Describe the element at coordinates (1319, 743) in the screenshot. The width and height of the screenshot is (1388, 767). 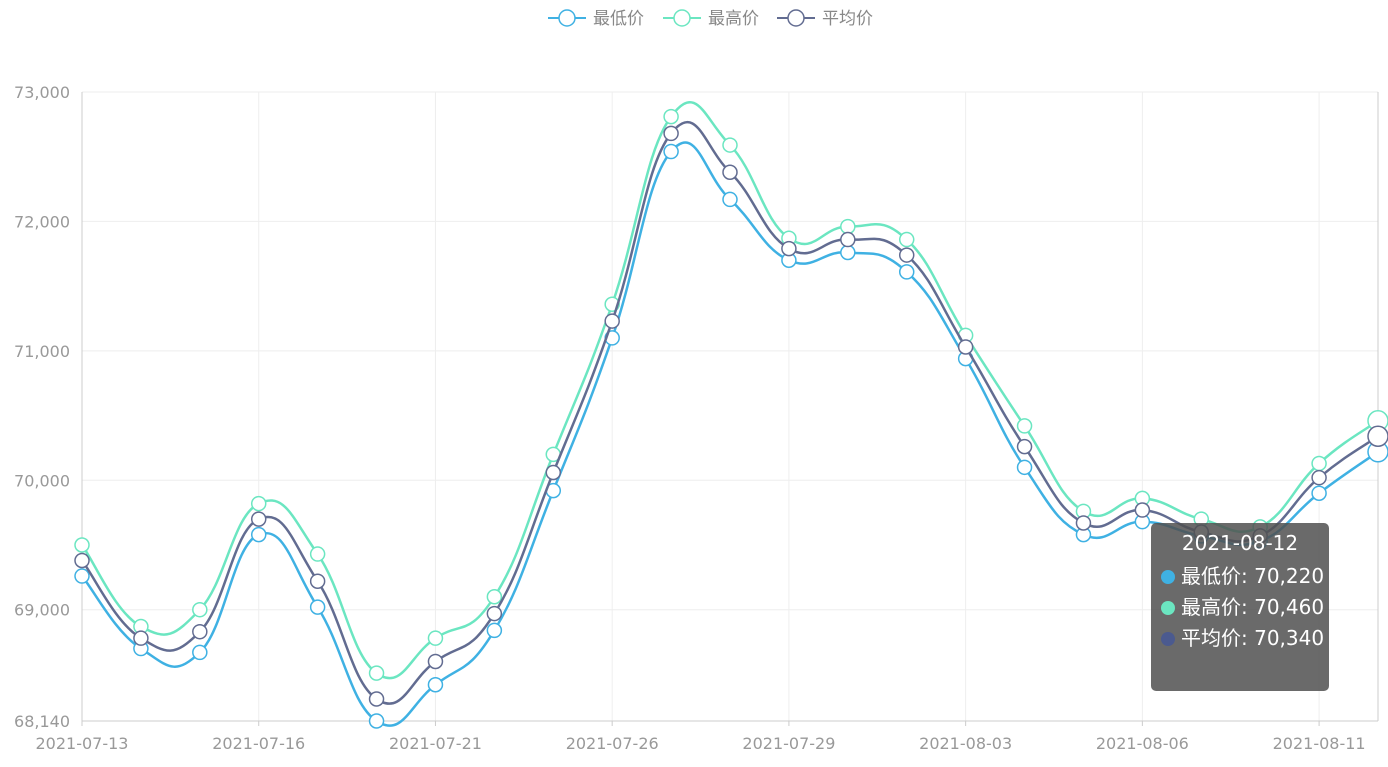
I see `x-tick-label: 2021-08-11` at that location.